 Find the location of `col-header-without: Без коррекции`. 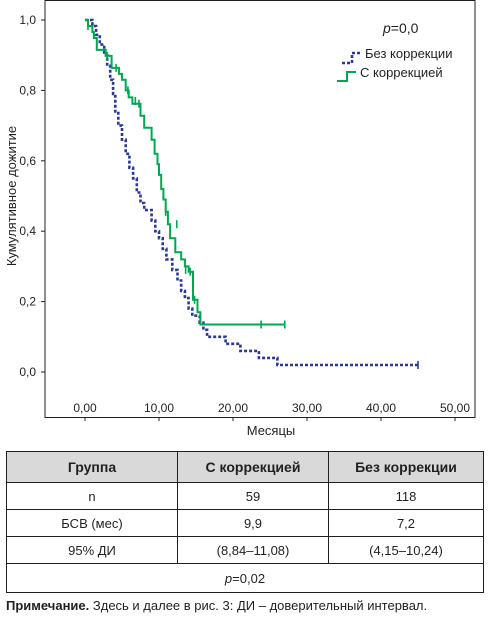

col-header-without: Без коррекции is located at coordinates (406, 467).